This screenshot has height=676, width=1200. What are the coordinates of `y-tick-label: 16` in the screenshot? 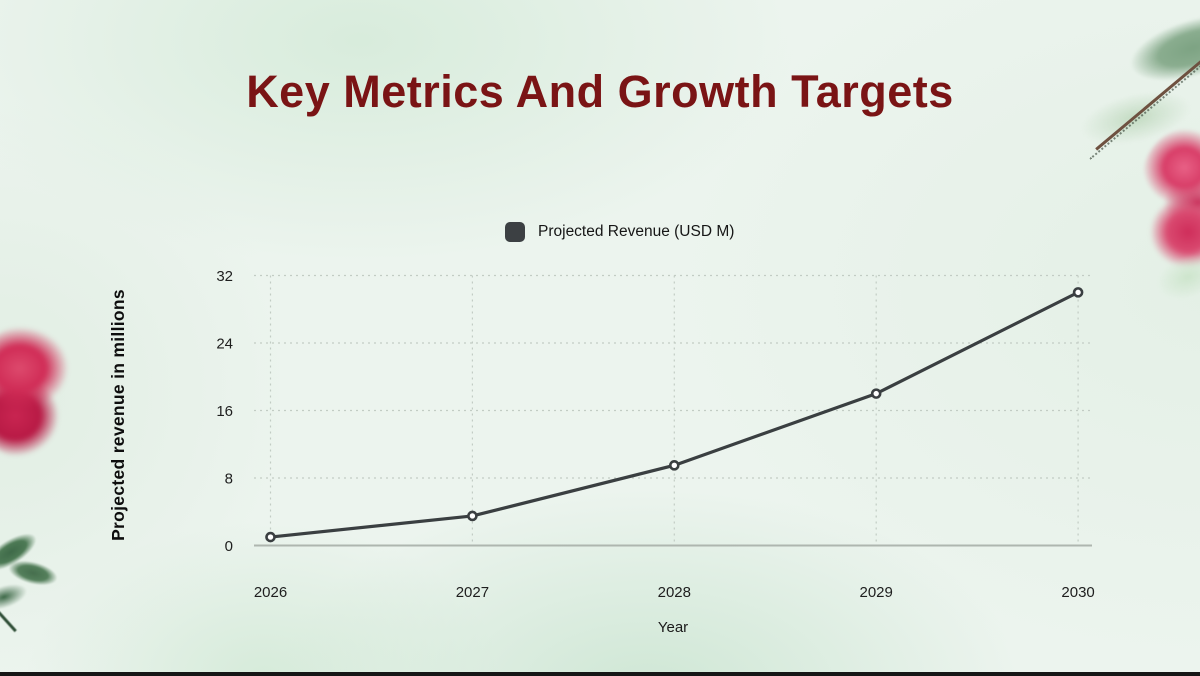 It's located at (224, 411).